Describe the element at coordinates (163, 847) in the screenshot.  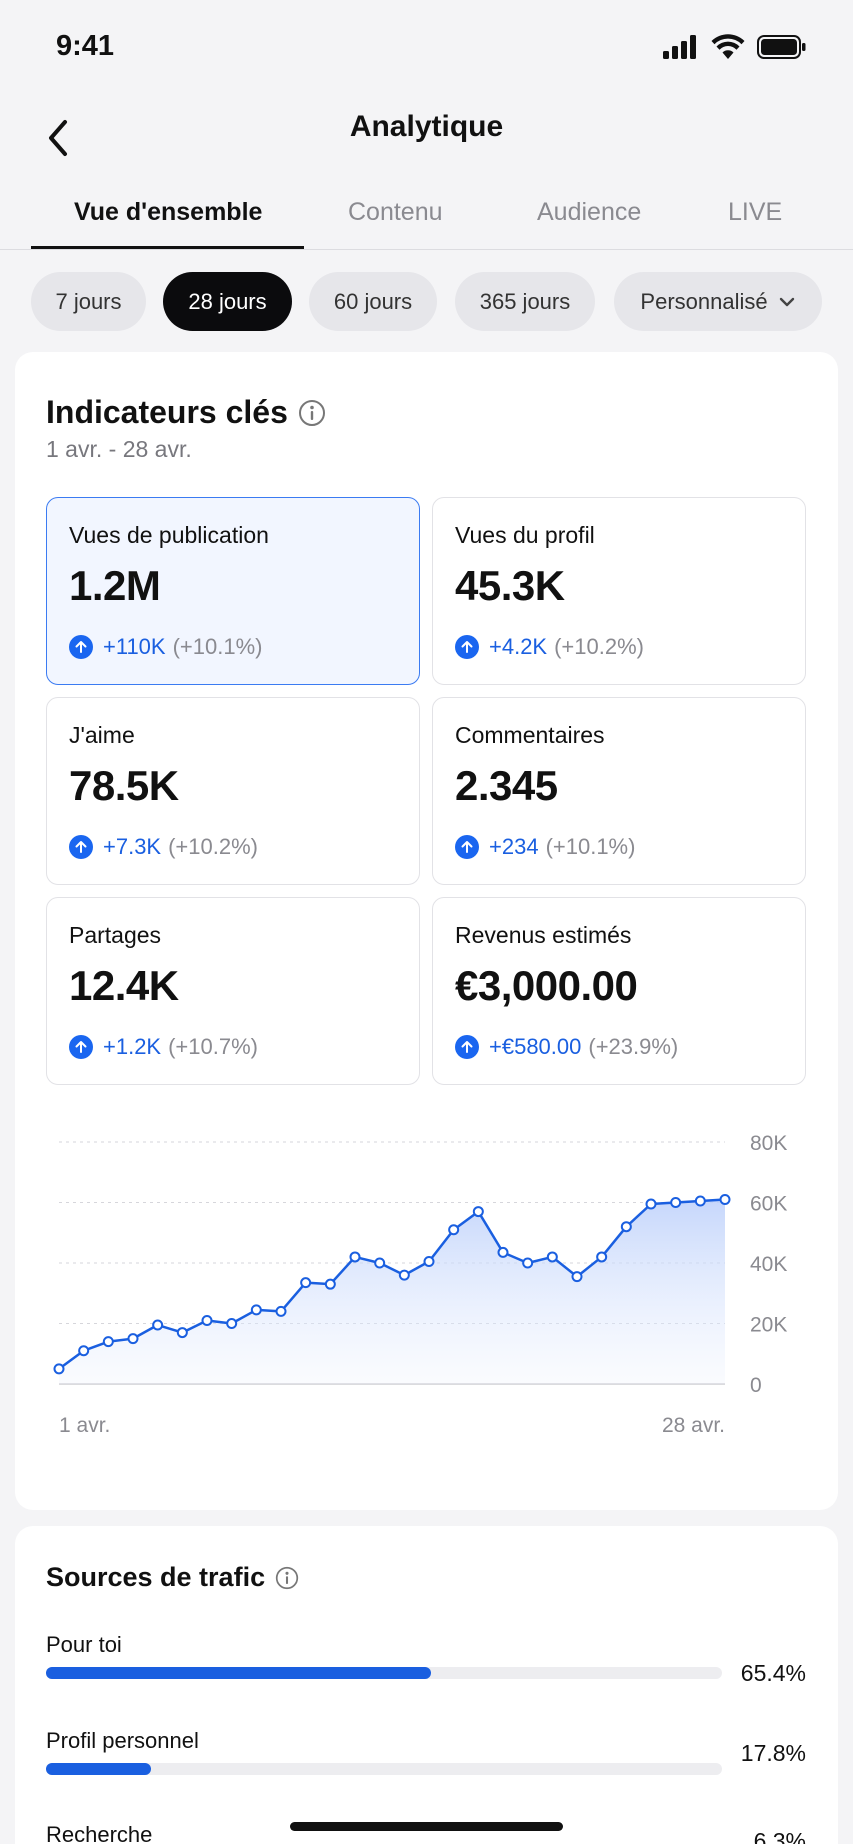
I see `metric-change: +7.3K (+10.2%)` at that location.